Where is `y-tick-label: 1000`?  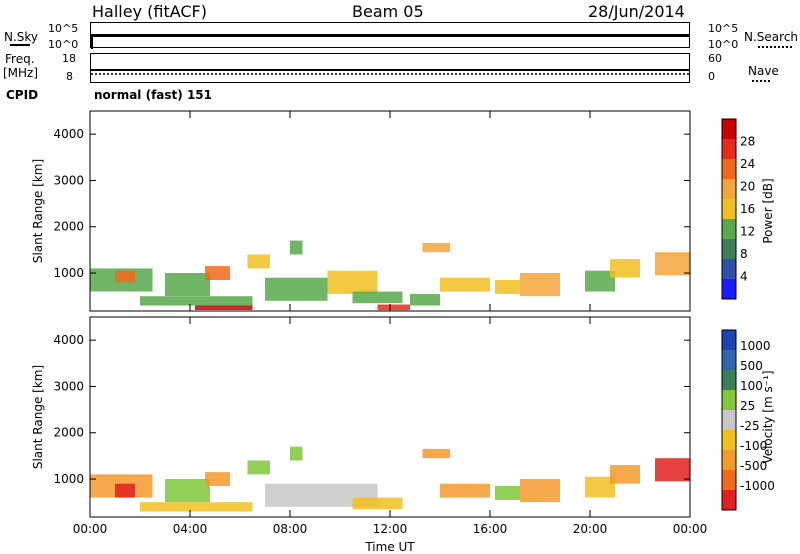
y-tick-label: 1000 is located at coordinates (68, 273).